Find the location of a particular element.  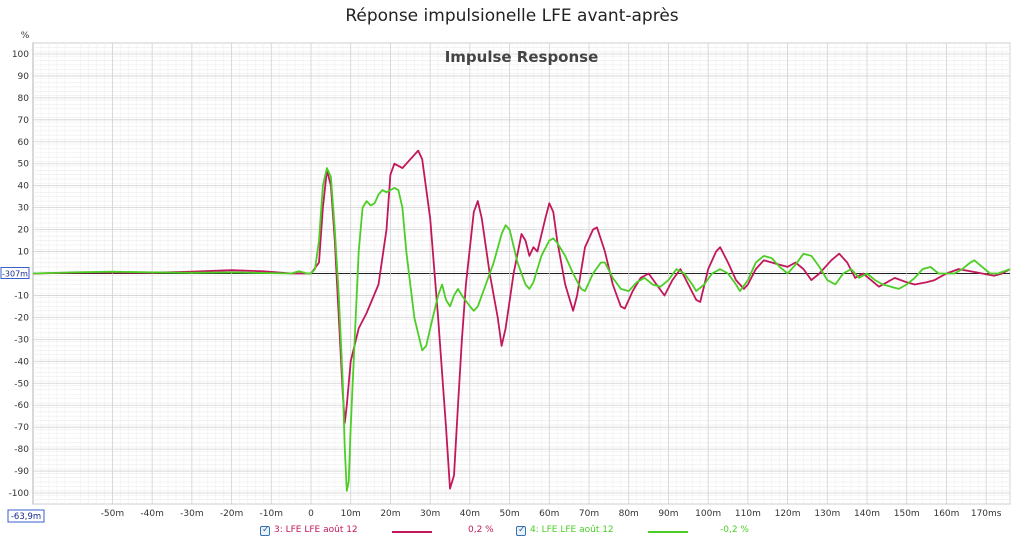

y-cursor-box is located at coordinates (15, 273).